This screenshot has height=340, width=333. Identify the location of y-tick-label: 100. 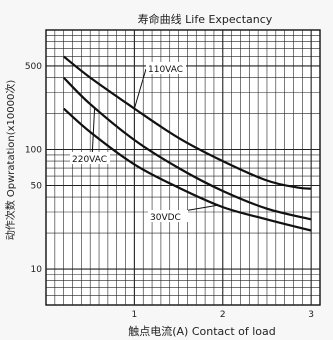
(33, 151).